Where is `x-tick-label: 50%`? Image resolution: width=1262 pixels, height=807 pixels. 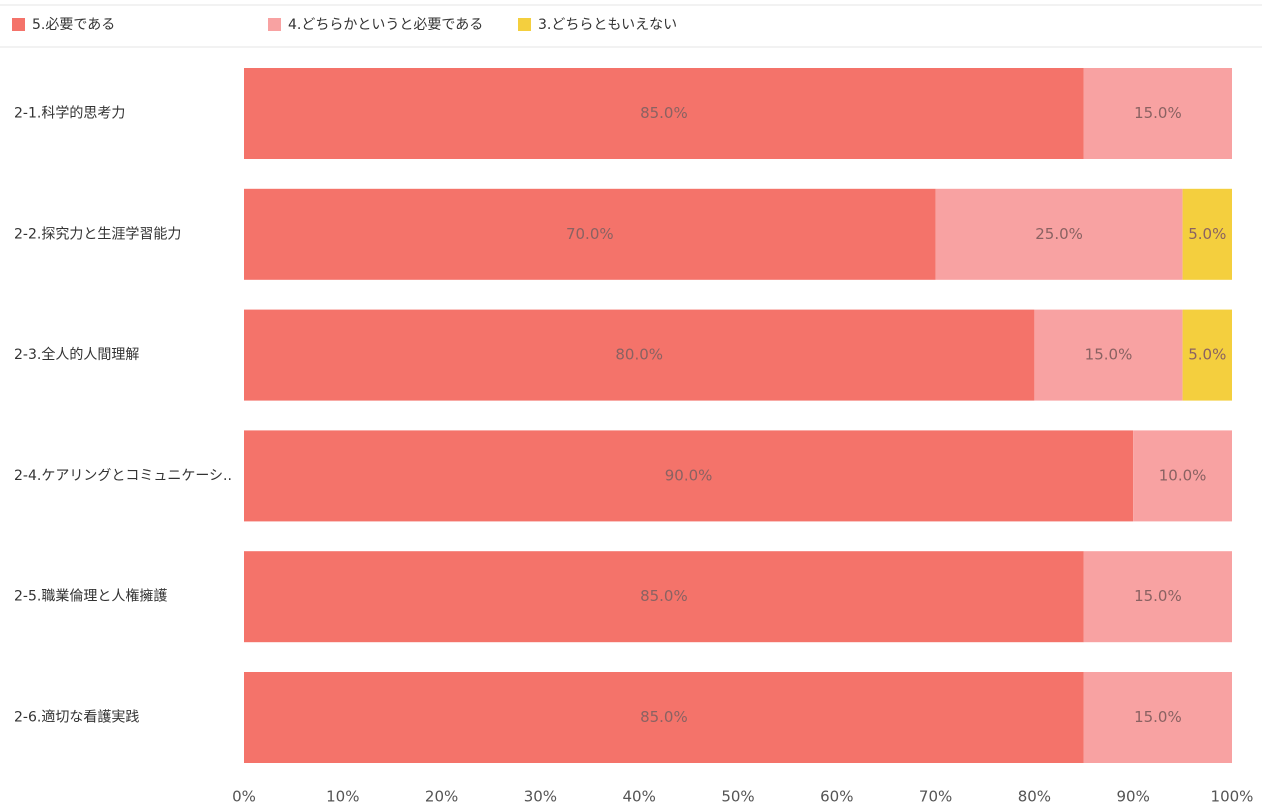
x-tick-label: 50% is located at coordinates (737, 797).